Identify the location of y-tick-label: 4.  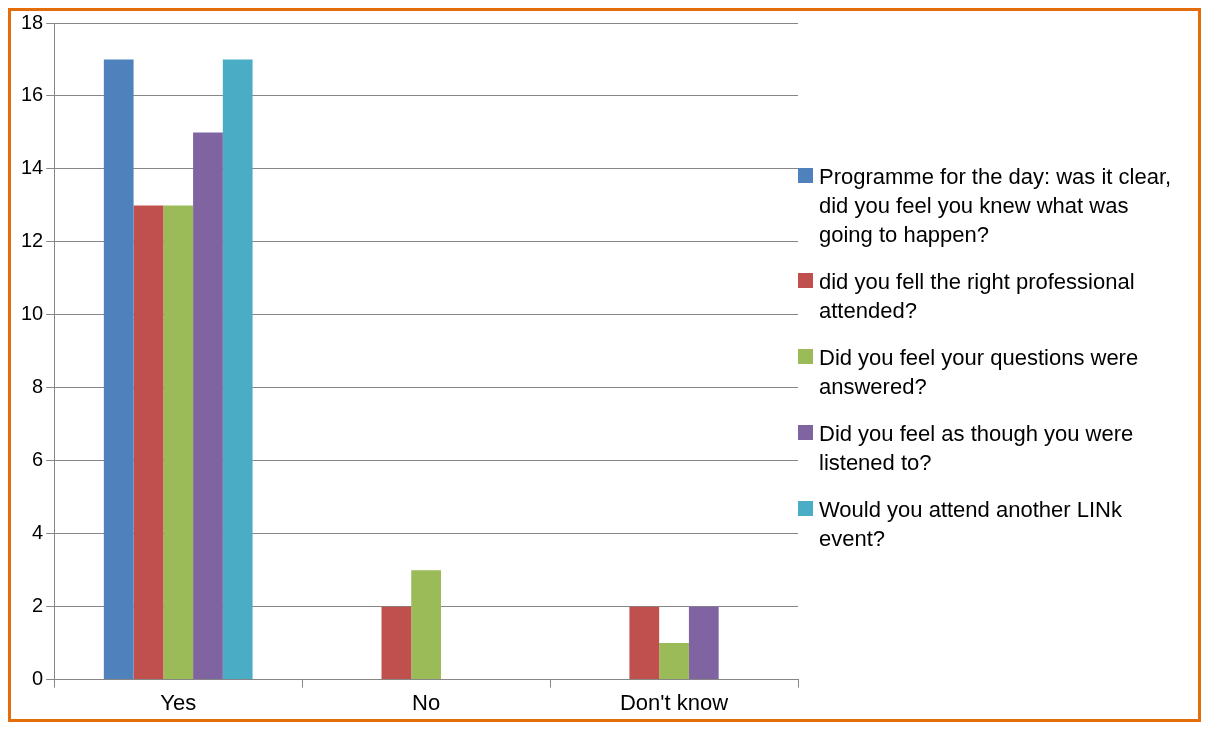
(38, 532).